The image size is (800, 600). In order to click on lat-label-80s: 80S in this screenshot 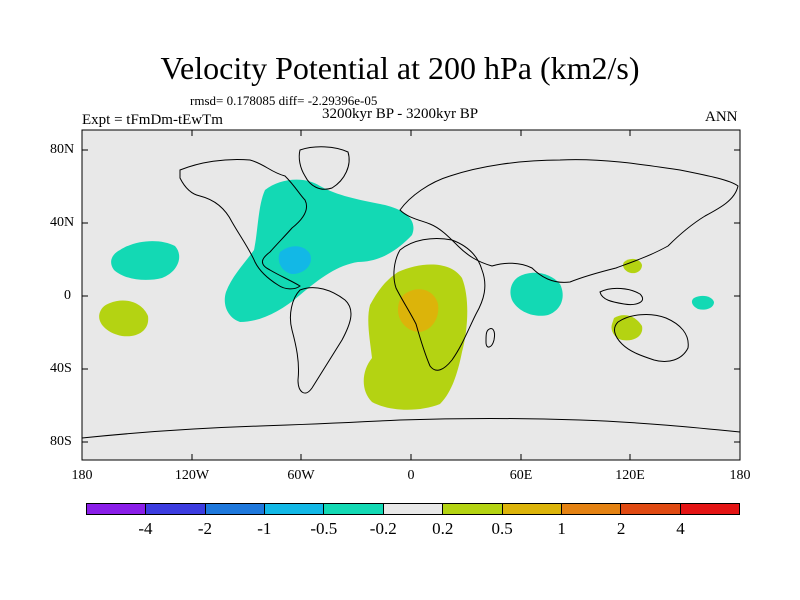, I will do `click(61, 441)`.